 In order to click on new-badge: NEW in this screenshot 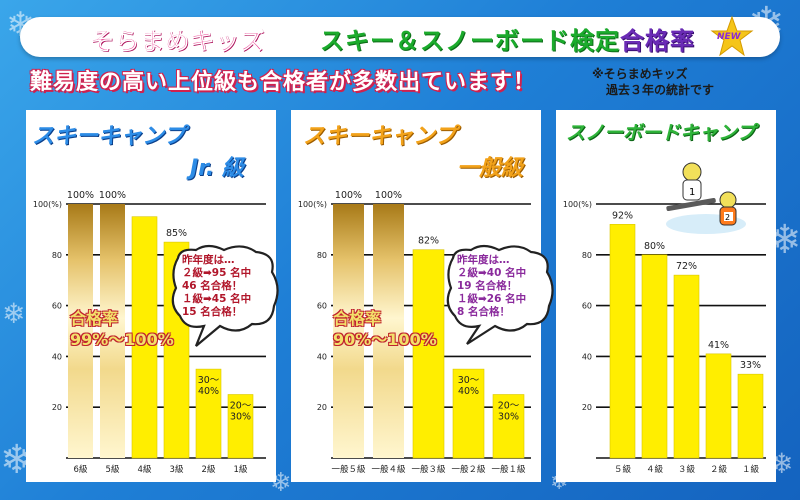, I will do `click(732, 37)`.